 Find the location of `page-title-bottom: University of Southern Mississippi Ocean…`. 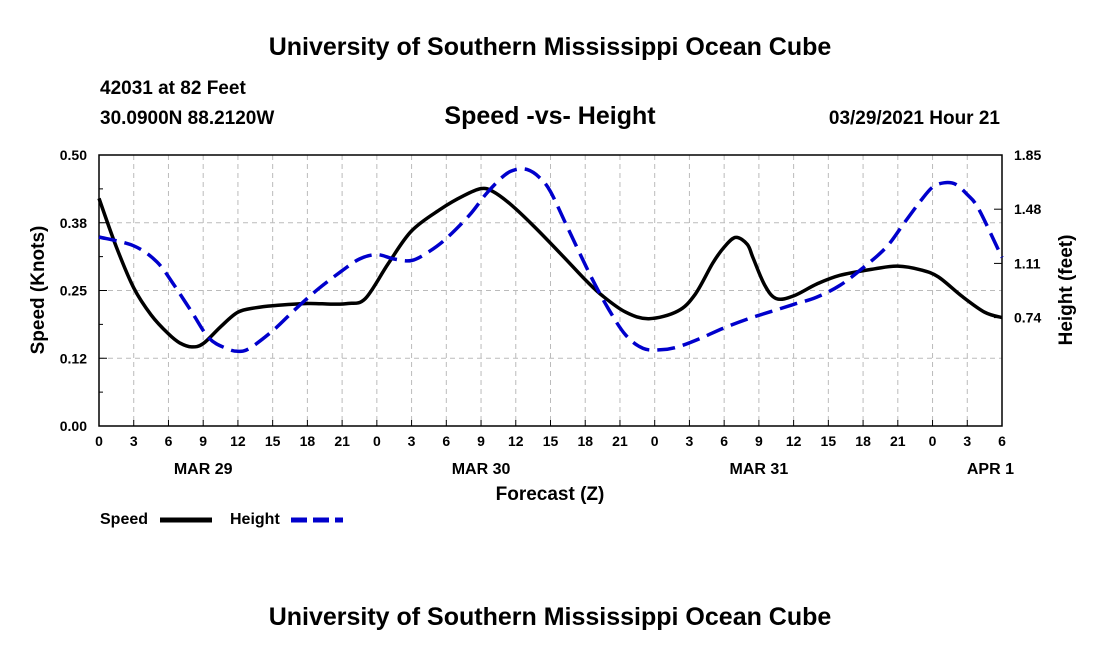

page-title-bottom: University of Southern Mississippi Ocean… is located at coordinates (550, 617).